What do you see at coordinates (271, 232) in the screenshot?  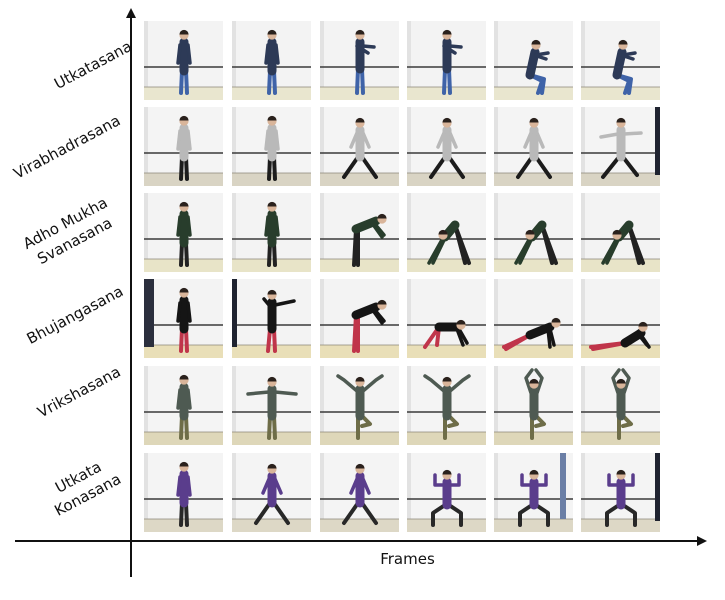 I see `frame-r3-c2` at bounding box center [271, 232].